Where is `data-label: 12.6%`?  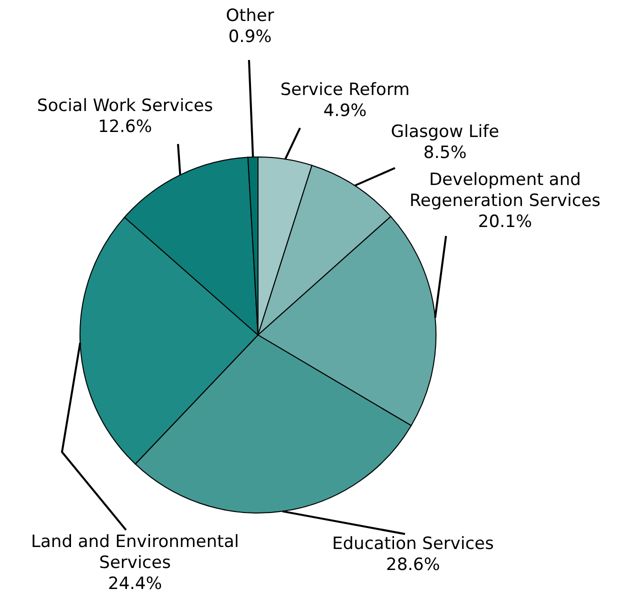
data-label: 12.6% is located at coordinates (125, 127).